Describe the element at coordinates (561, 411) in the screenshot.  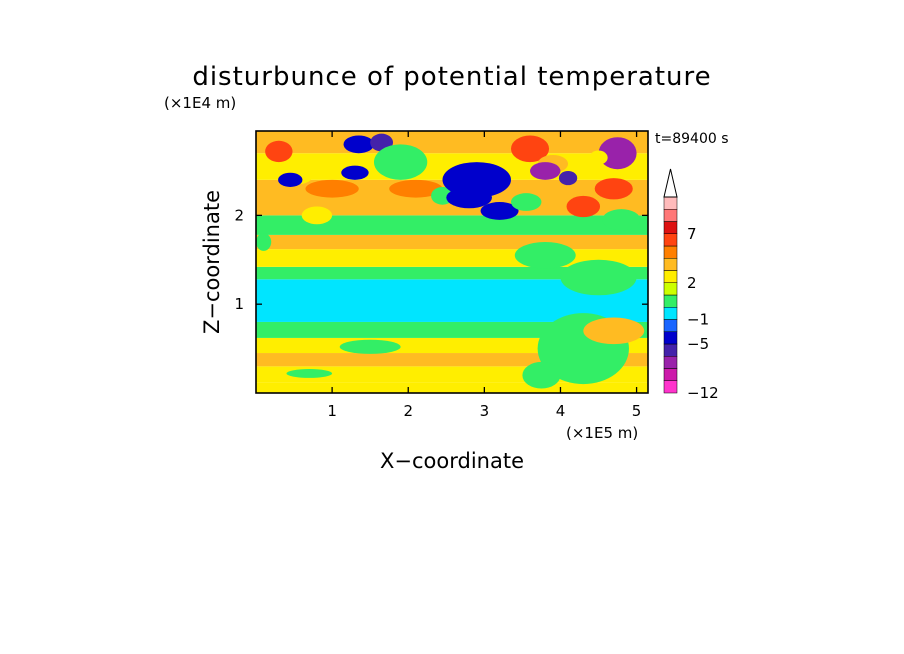
I see `x-tick-label-3: 4` at that location.